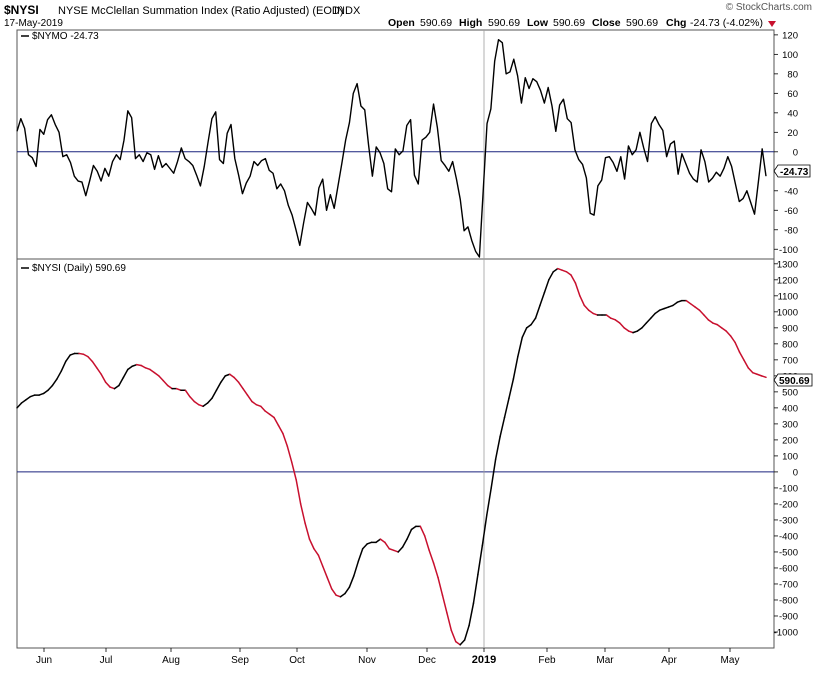 This screenshot has width=820, height=673. Describe the element at coordinates (792, 94) in the screenshot. I see `nymo-y-tick-label: 60` at that location.